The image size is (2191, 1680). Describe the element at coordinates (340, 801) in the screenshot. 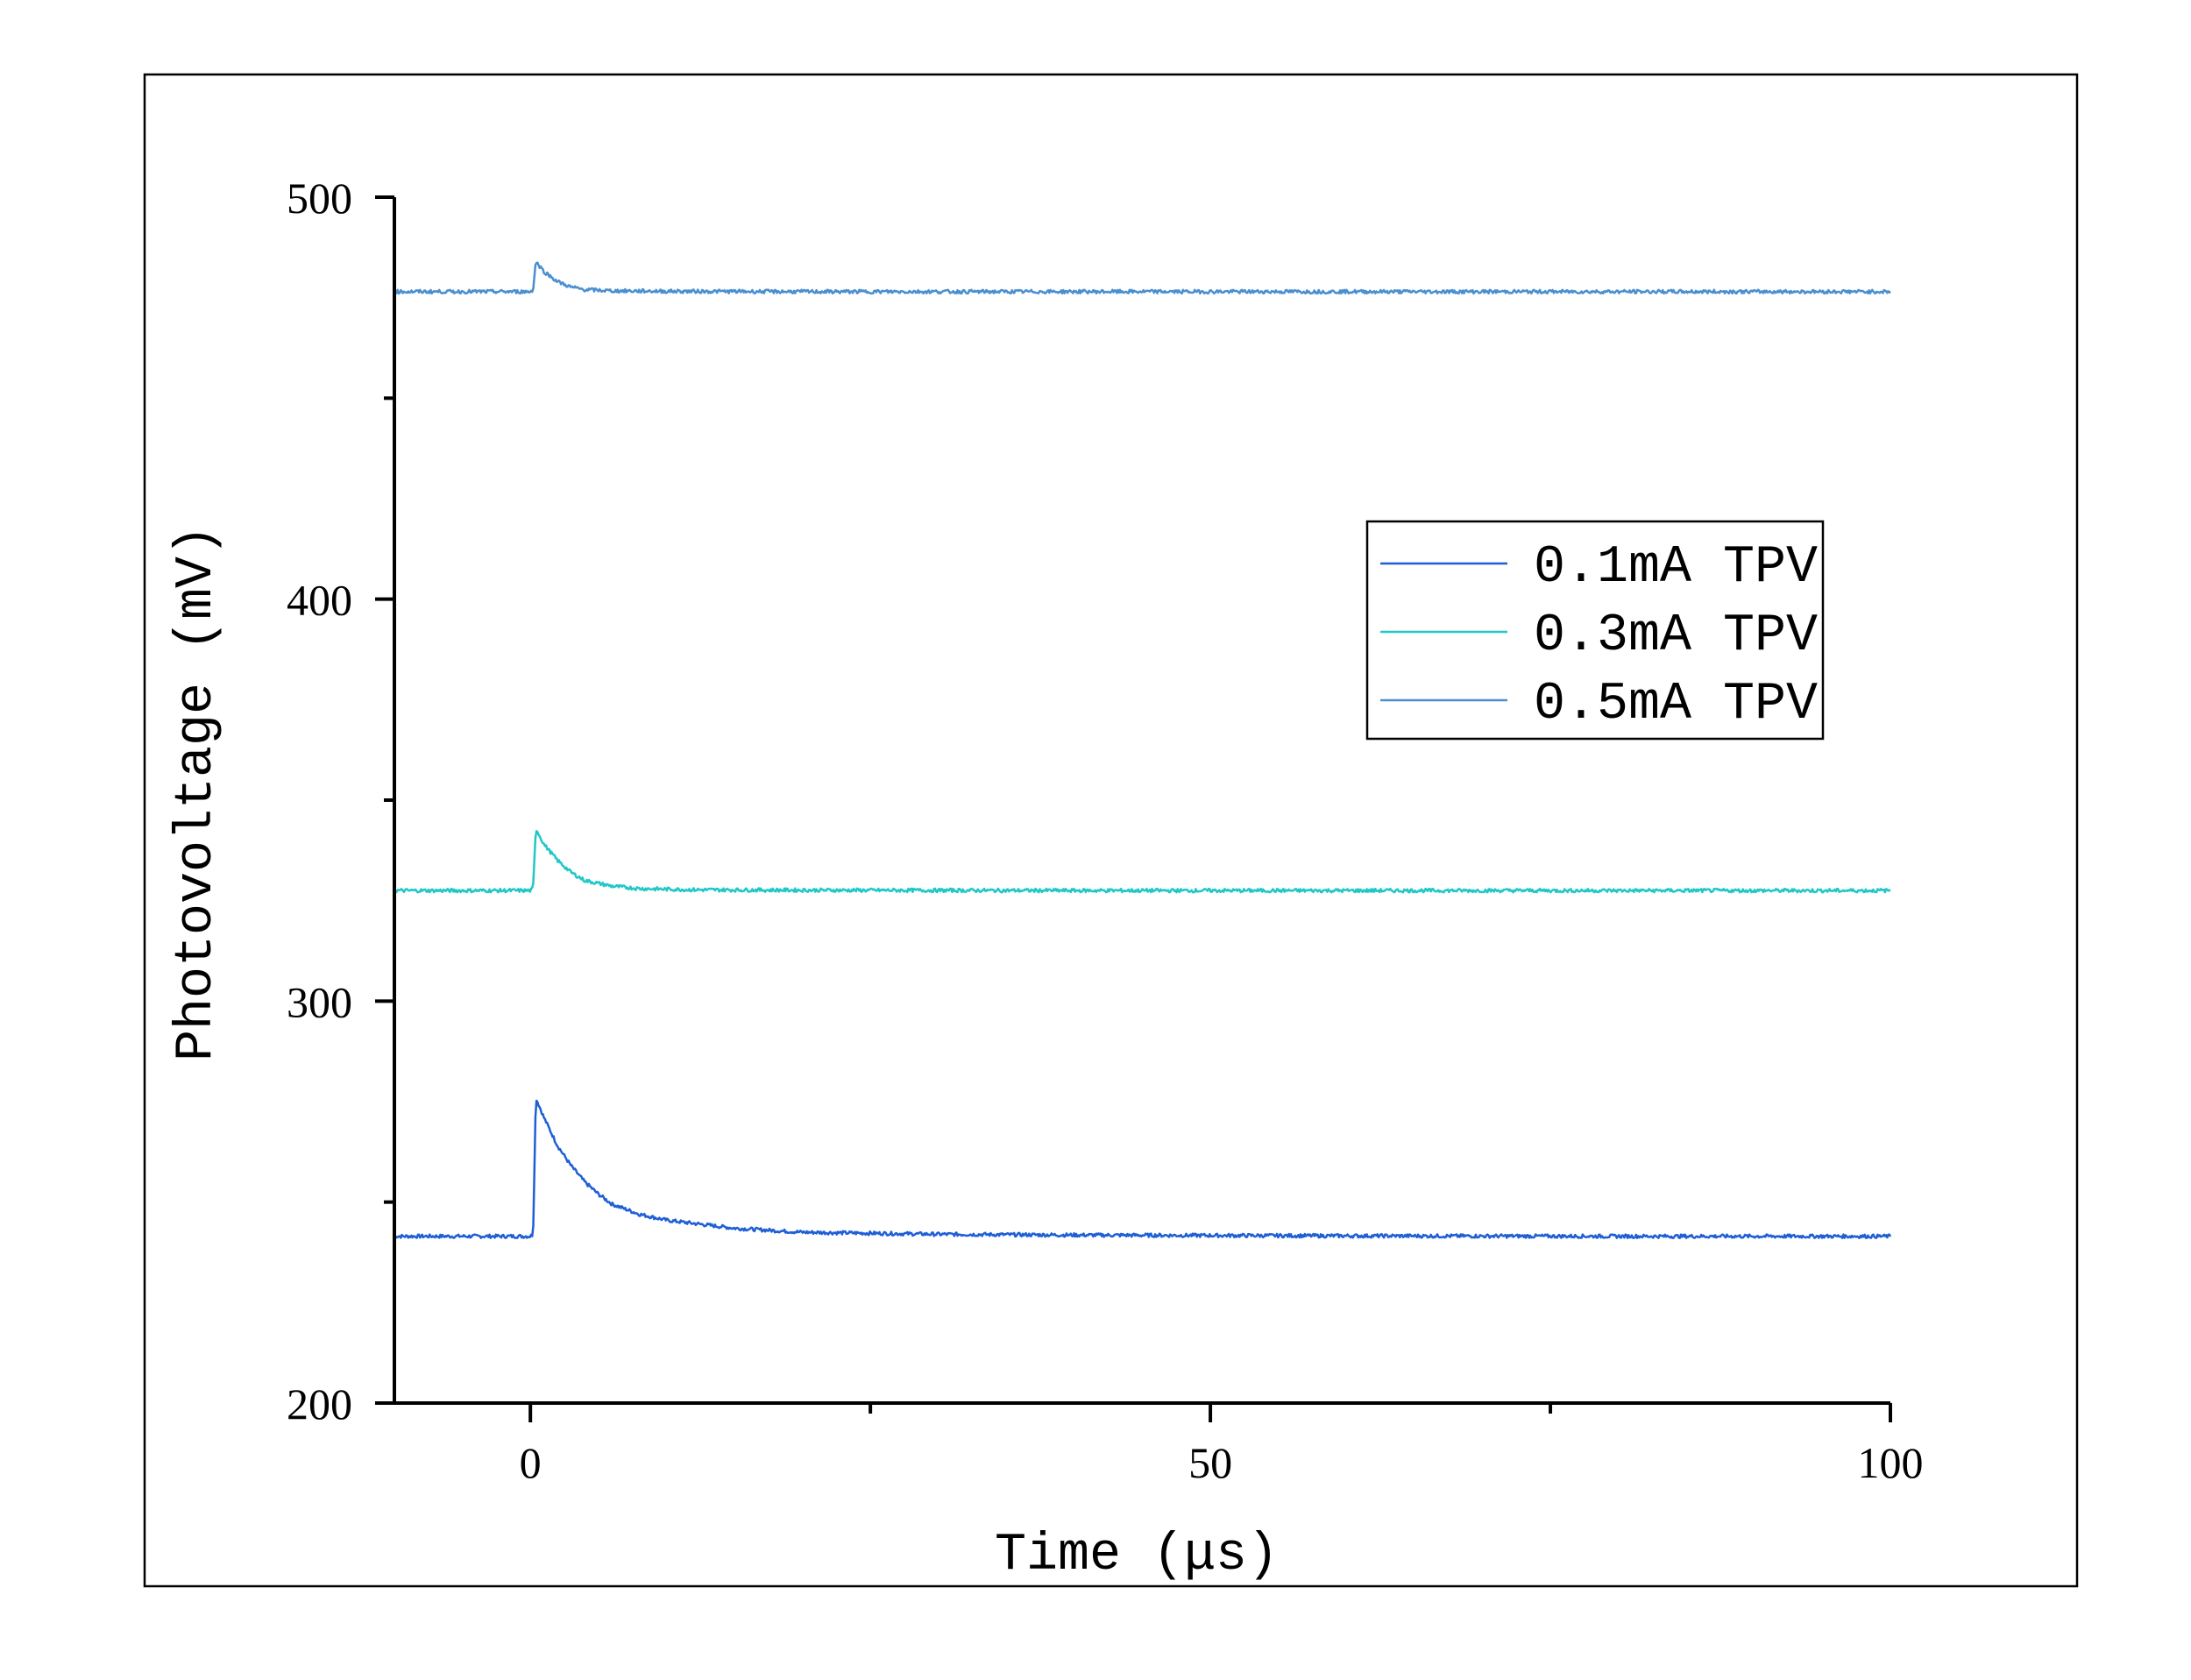

I see `y-ticks: 200 300 400 500` at that location.